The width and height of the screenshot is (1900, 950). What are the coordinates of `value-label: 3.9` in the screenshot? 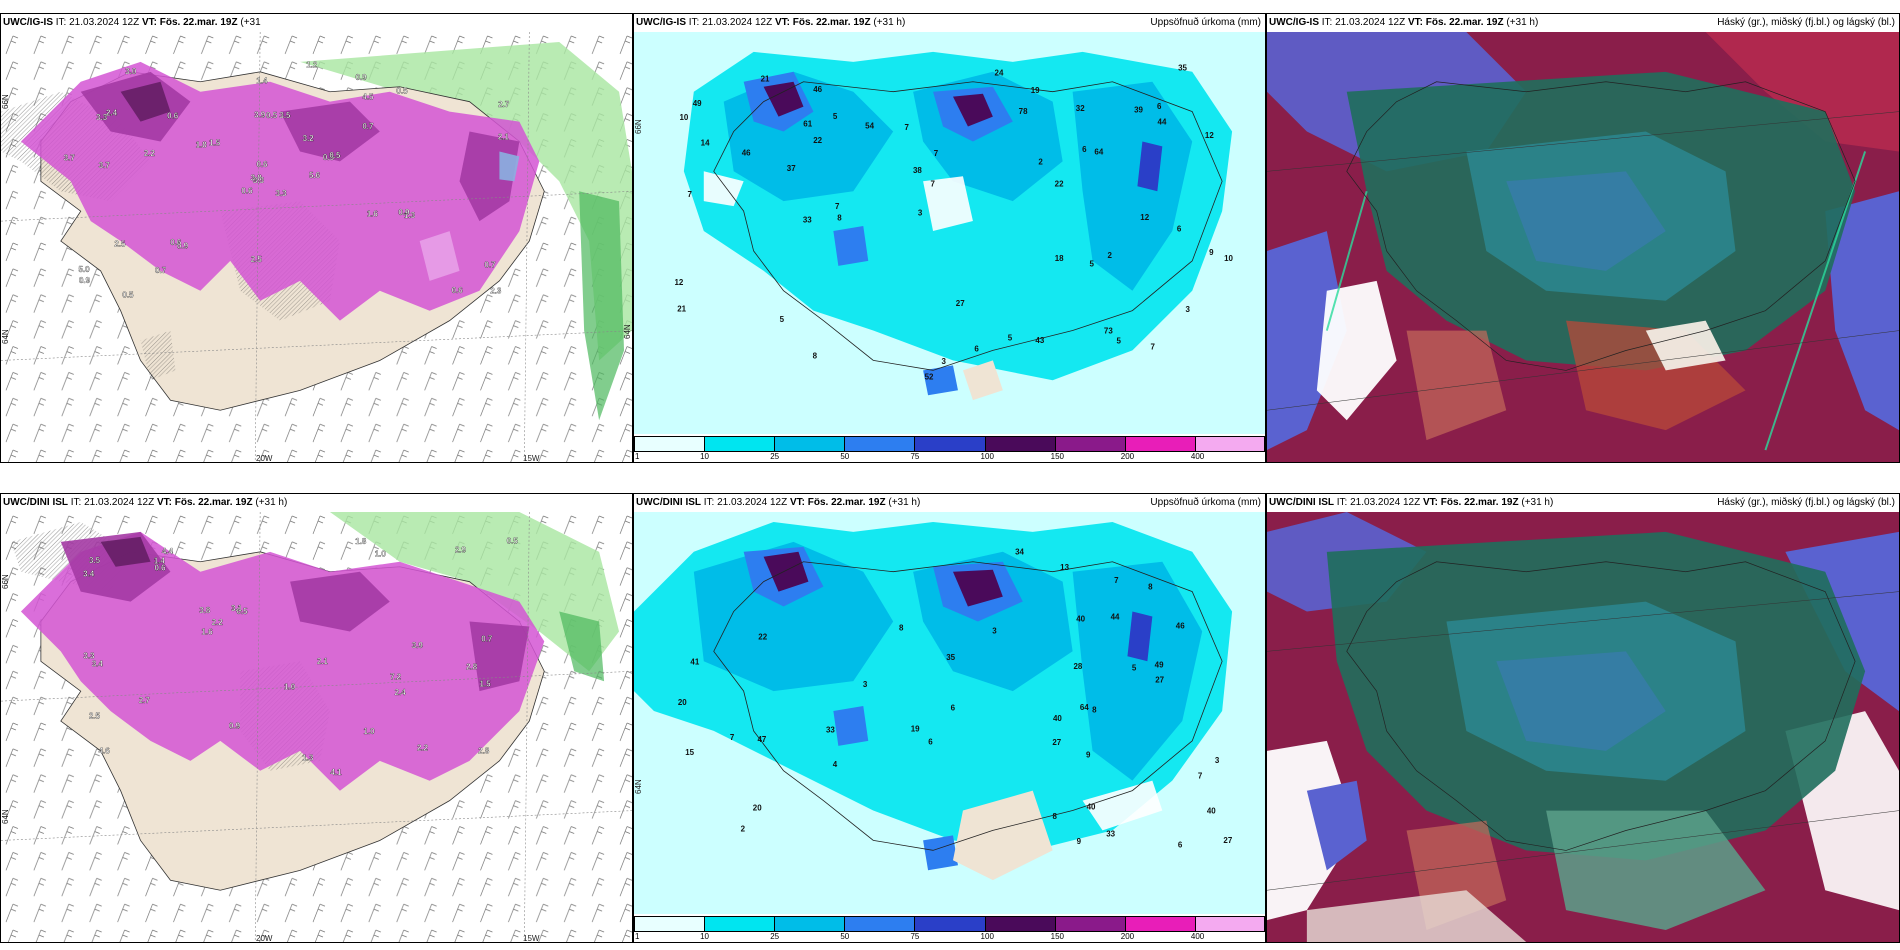 It's located at (260, 114).